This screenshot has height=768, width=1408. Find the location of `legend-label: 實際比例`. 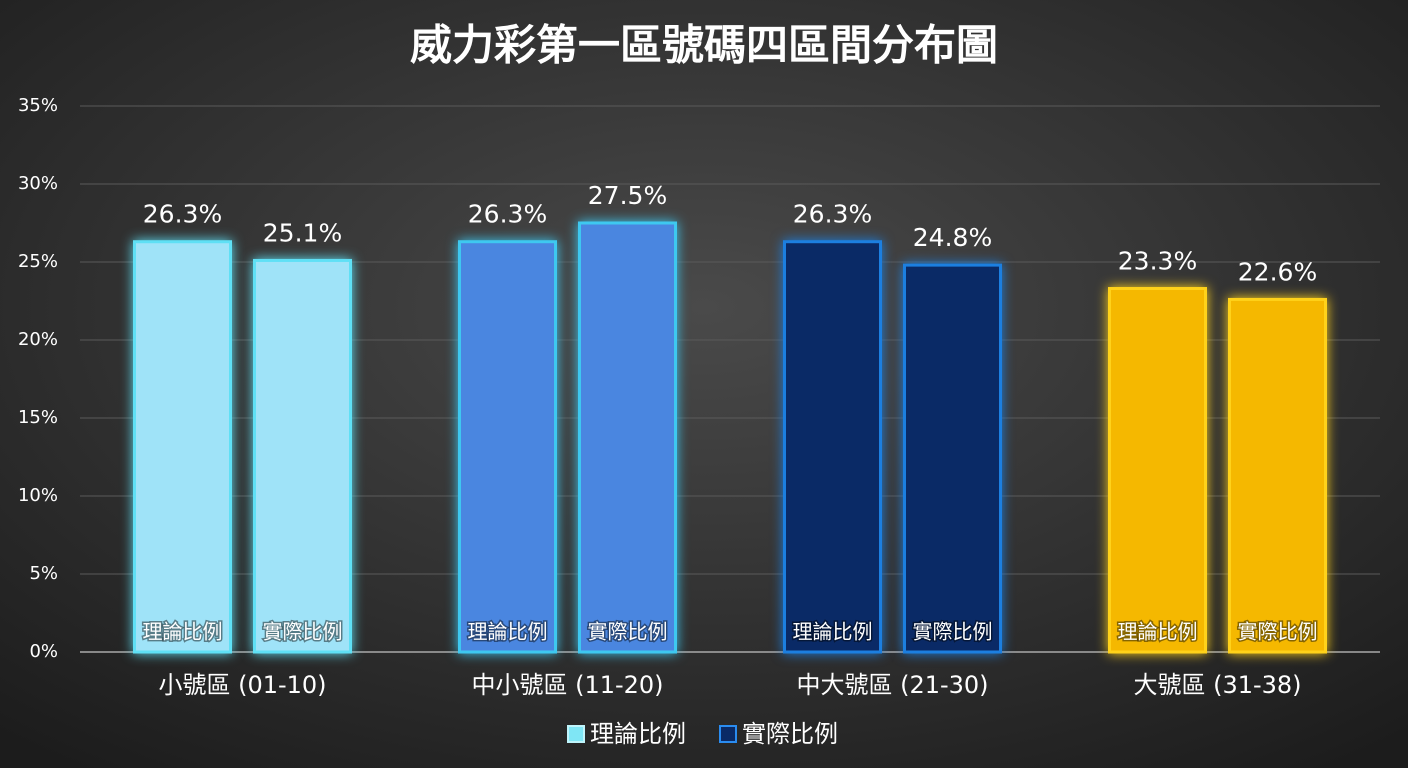

legend-label: 實際比例 is located at coordinates (790, 734).